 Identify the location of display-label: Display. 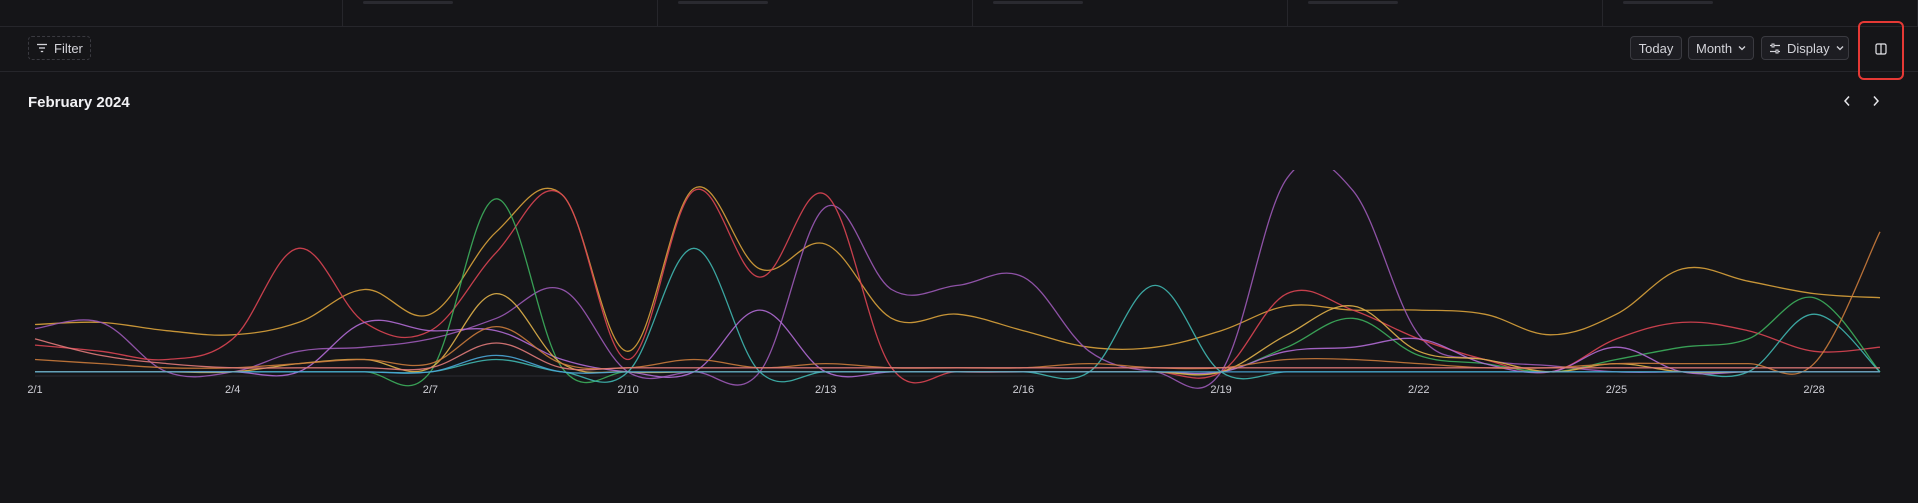
(1808, 48).